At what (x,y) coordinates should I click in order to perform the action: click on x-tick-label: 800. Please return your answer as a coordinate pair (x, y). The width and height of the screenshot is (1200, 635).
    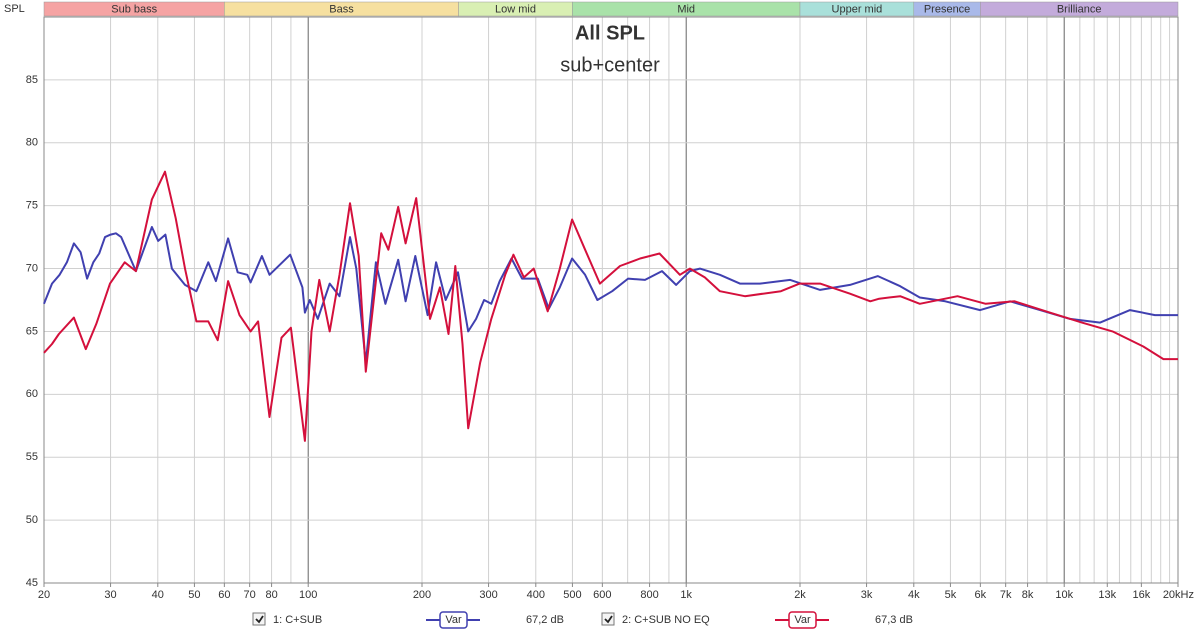
    Looking at the image, I should click on (649, 595).